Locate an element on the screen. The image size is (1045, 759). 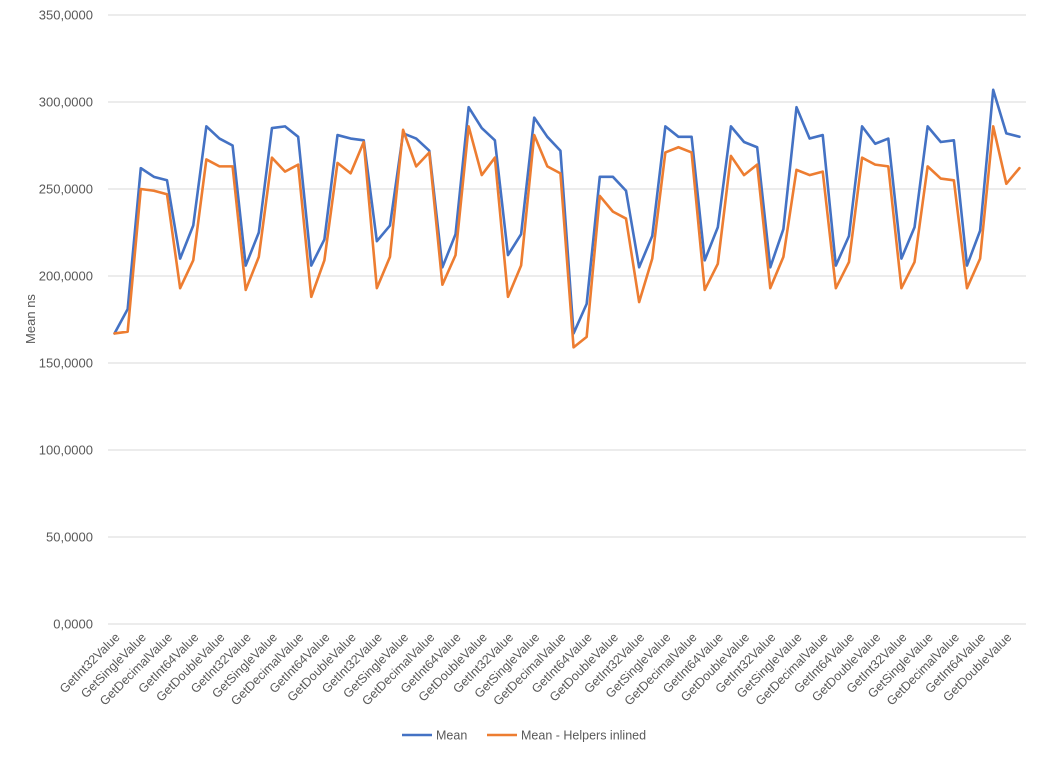
y-tick-label: 150,0000 is located at coordinates (66, 363).